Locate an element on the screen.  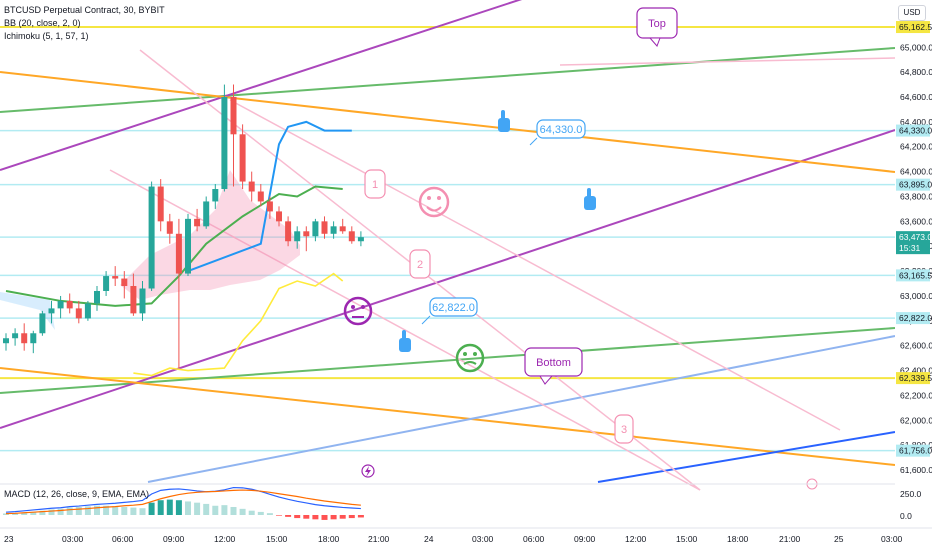
price-label: 62,339.5 is located at coordinates (915, 378).